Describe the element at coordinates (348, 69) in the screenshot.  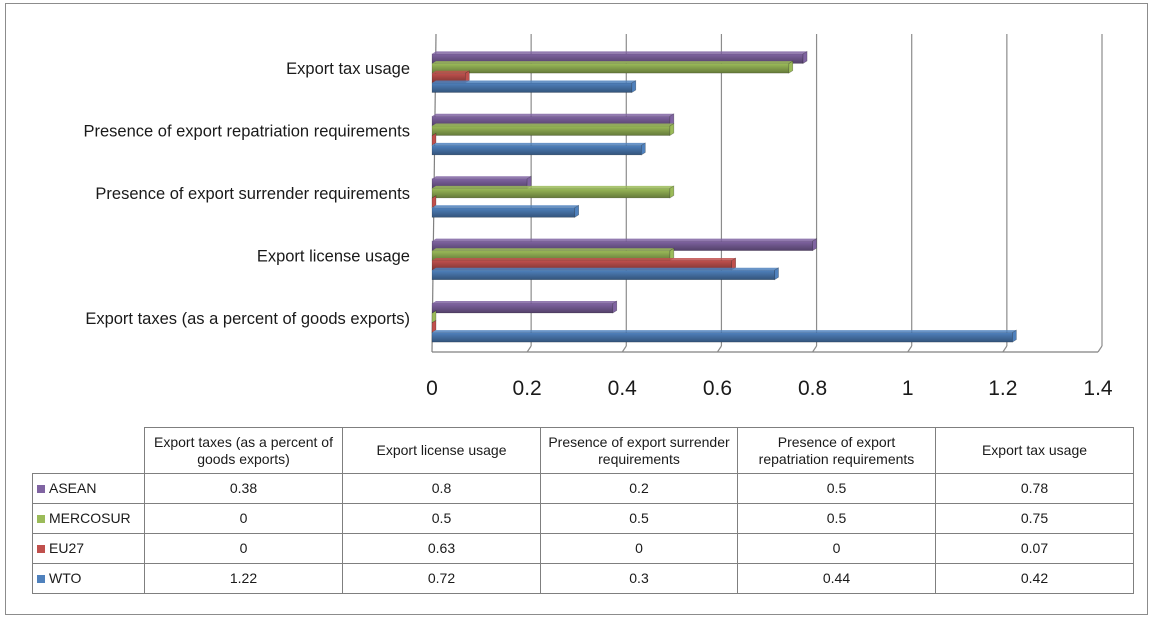
I see `category-label: Export tax usage` at that location.